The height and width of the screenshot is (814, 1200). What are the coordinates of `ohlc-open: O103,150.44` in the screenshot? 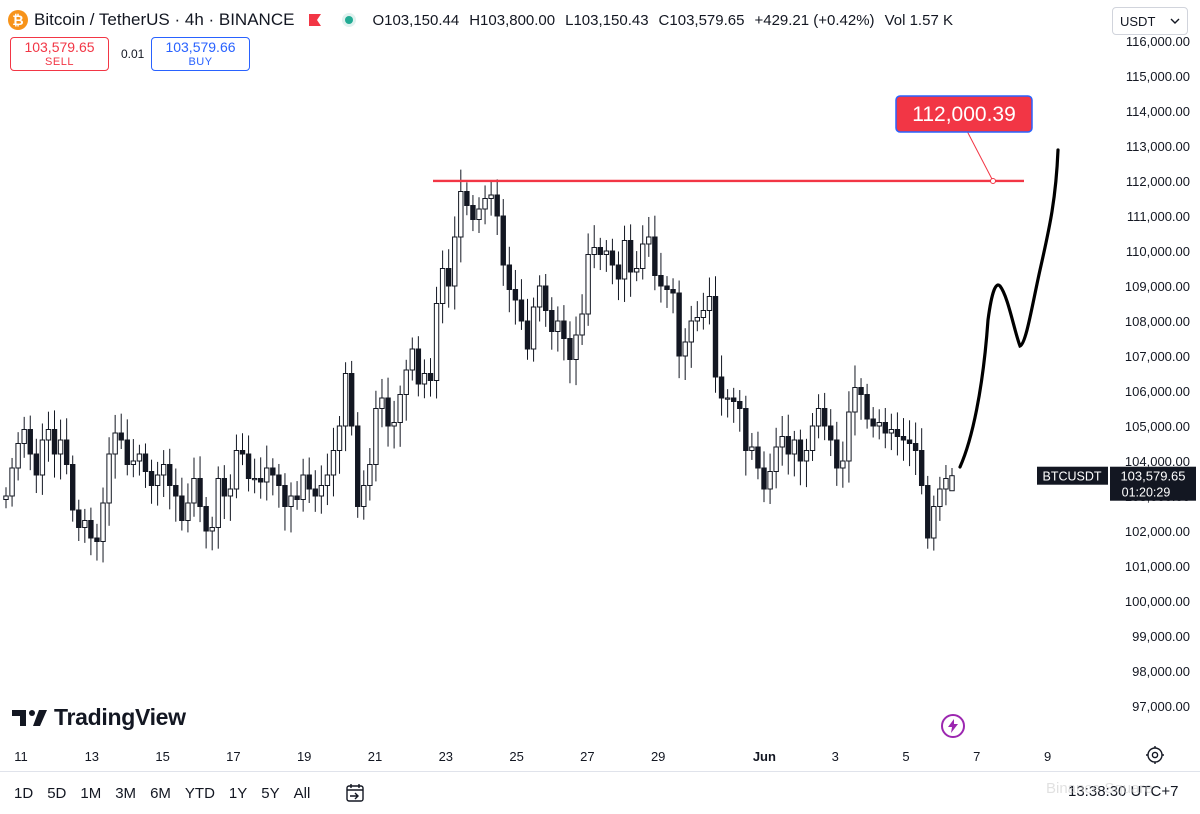 It's located at (416, 20).